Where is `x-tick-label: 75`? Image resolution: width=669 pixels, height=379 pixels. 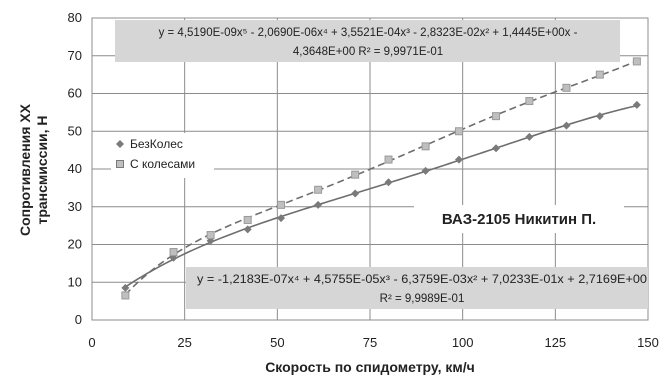
x-tick-label: 75 is located at coordinates (370, 342).